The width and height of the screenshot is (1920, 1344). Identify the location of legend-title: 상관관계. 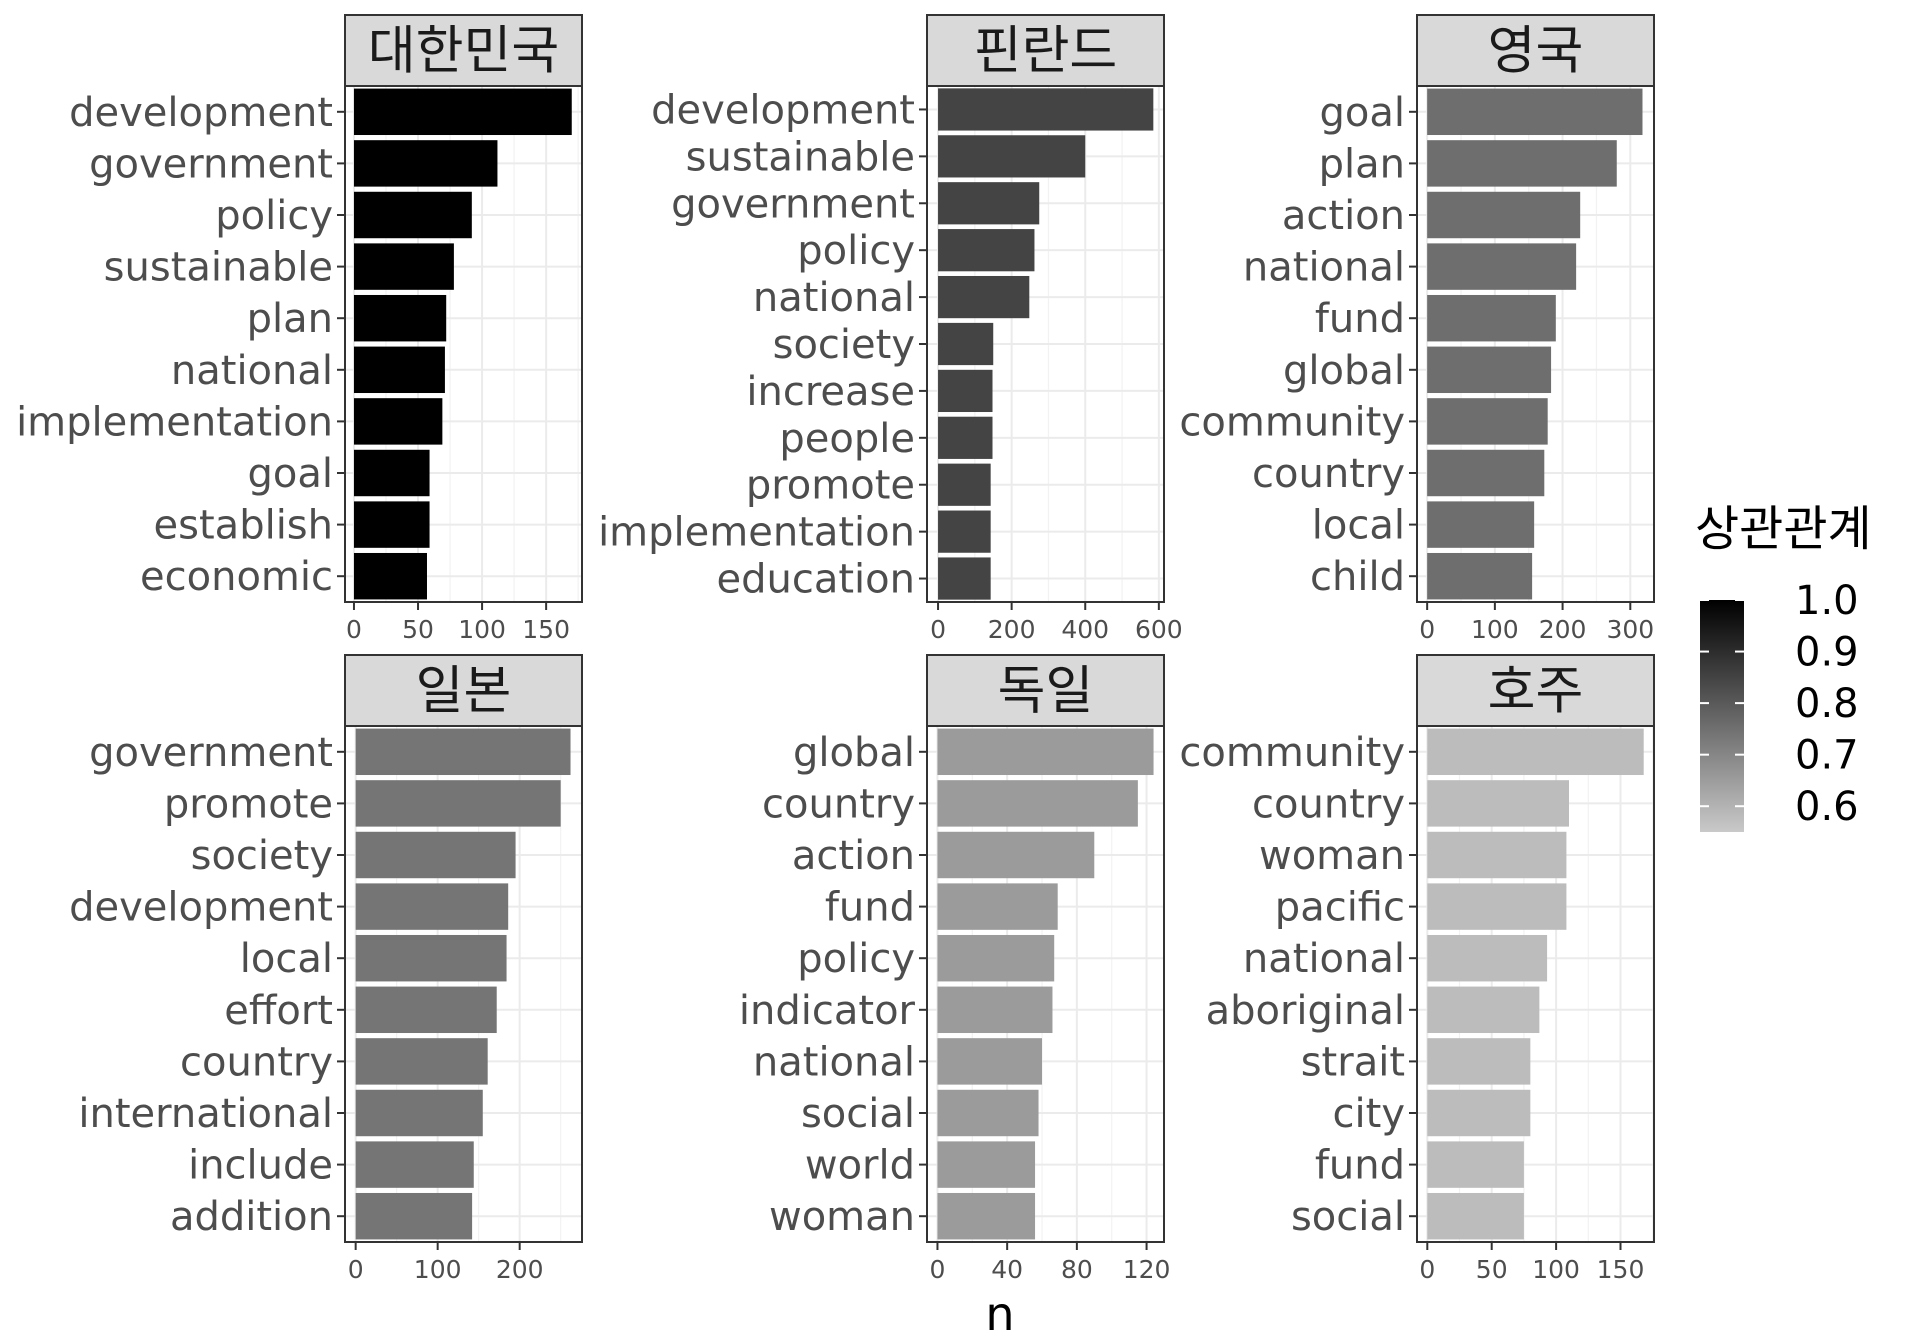
(1783, 529).